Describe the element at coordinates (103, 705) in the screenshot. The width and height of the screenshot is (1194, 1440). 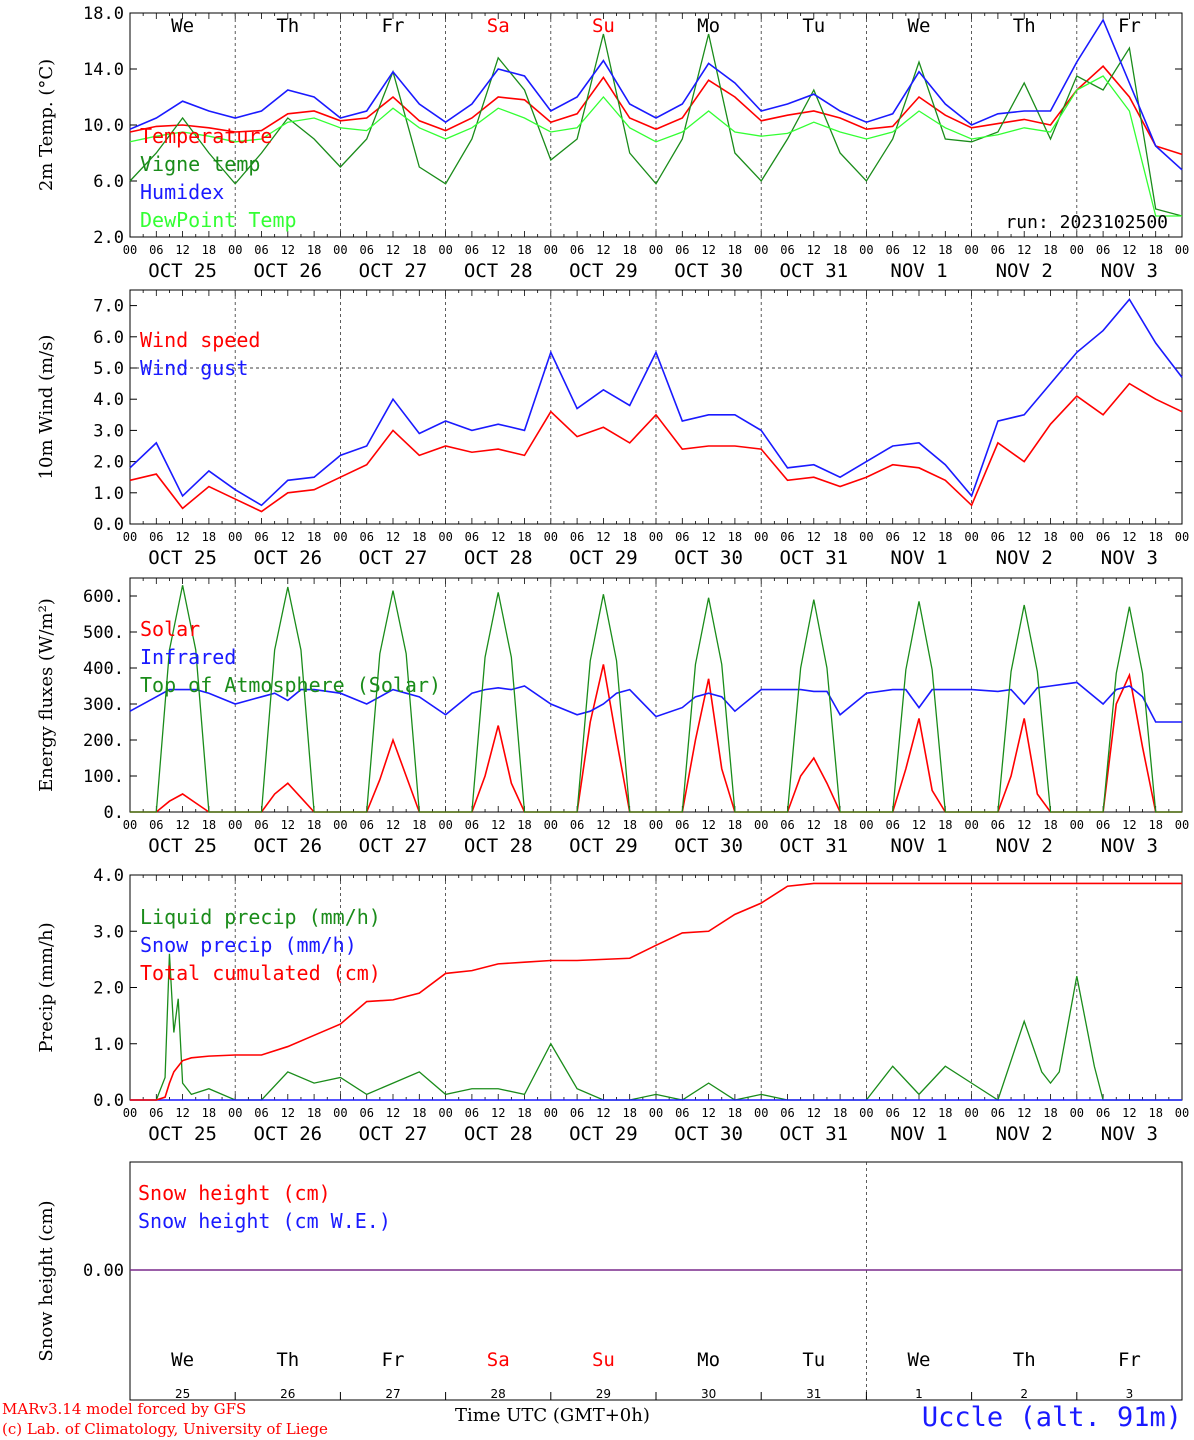
I see `y-tick-label: 300.` at that location.